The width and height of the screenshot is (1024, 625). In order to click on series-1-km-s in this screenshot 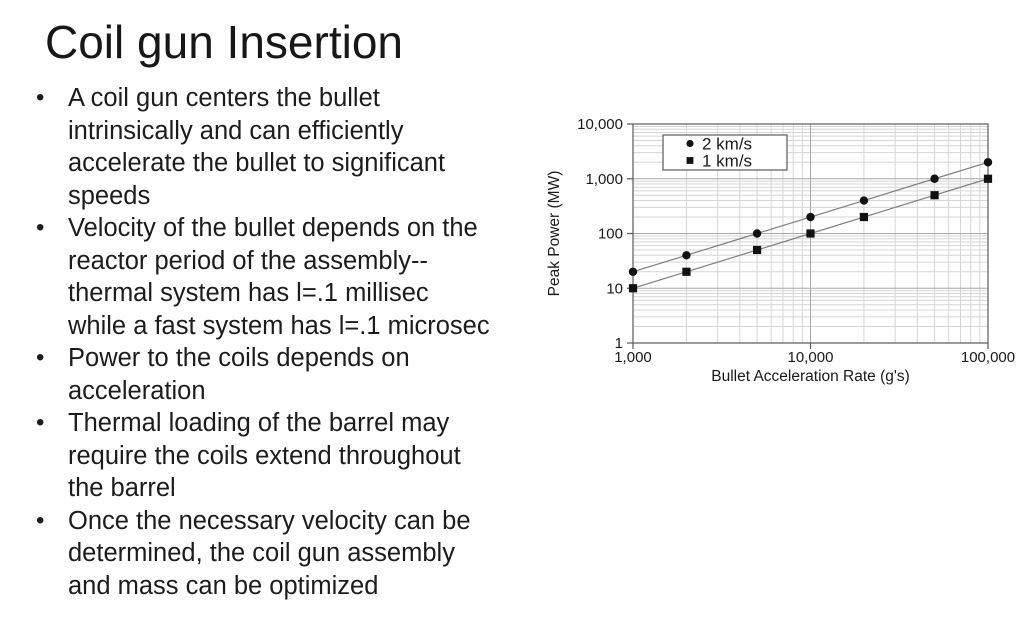, I will do `click(810, 233)`.